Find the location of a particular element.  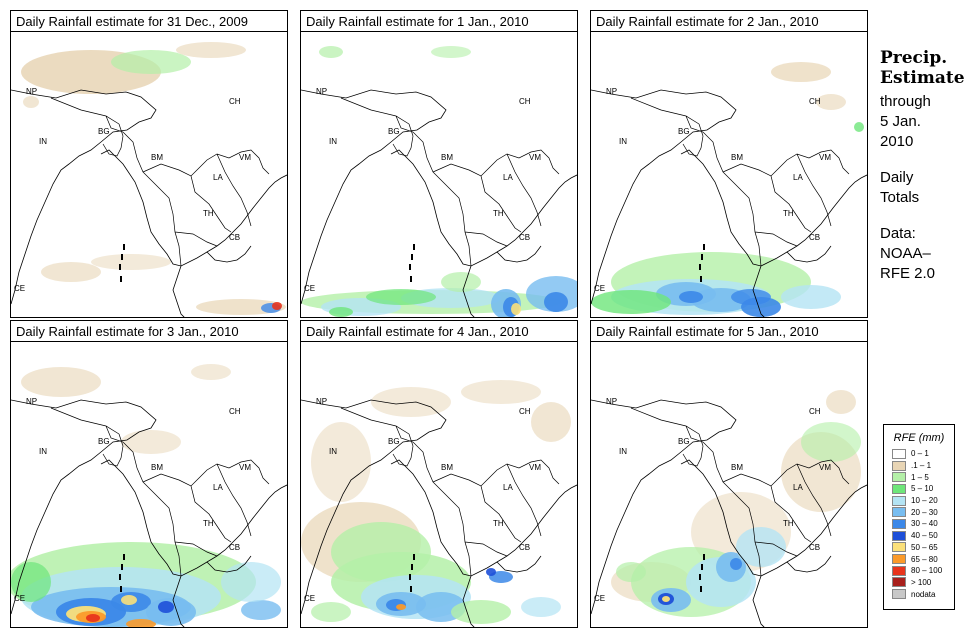

side-date-line2: 2010 is located at coordinates (897, 141).